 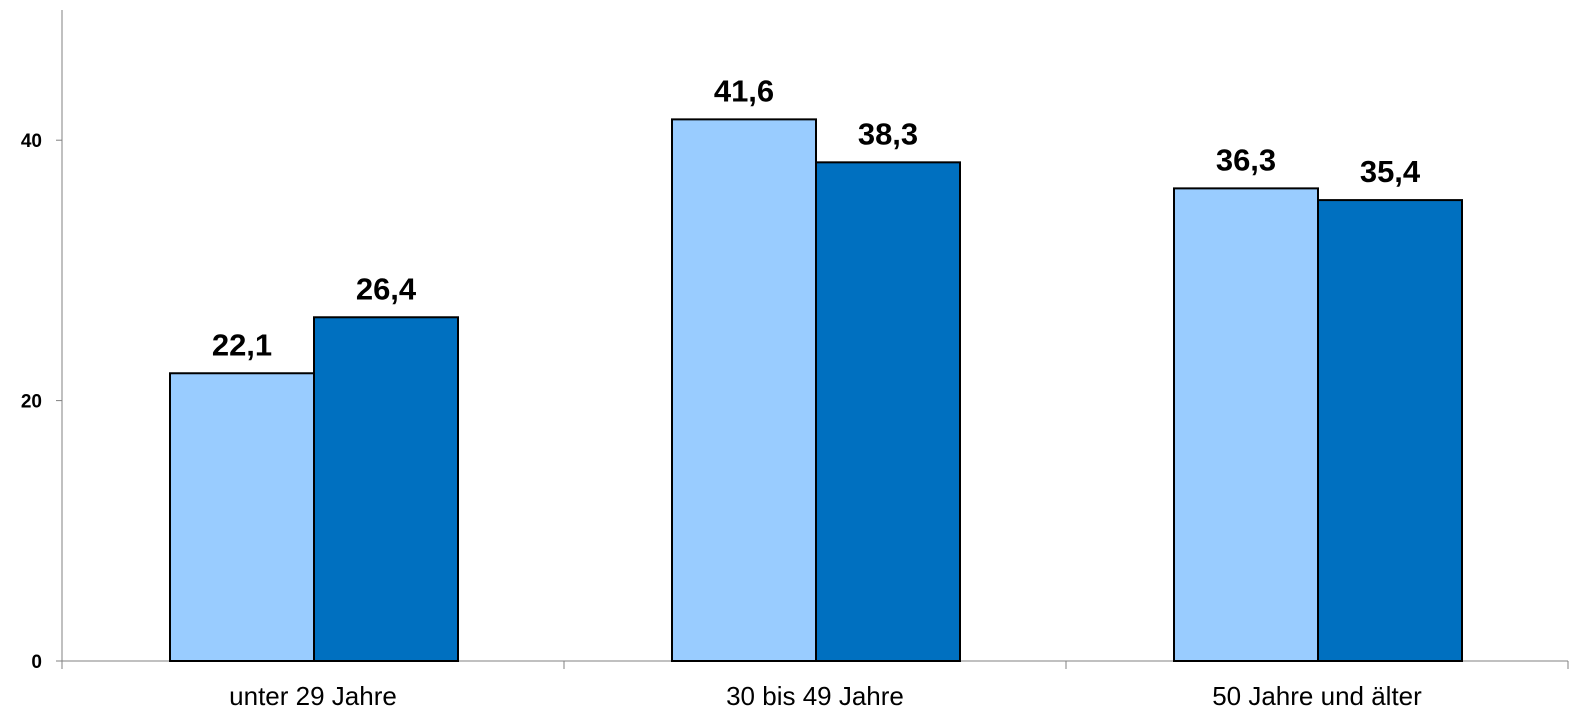 I want to click on bar-value-label: 26,4, so click(x=386, y=288).